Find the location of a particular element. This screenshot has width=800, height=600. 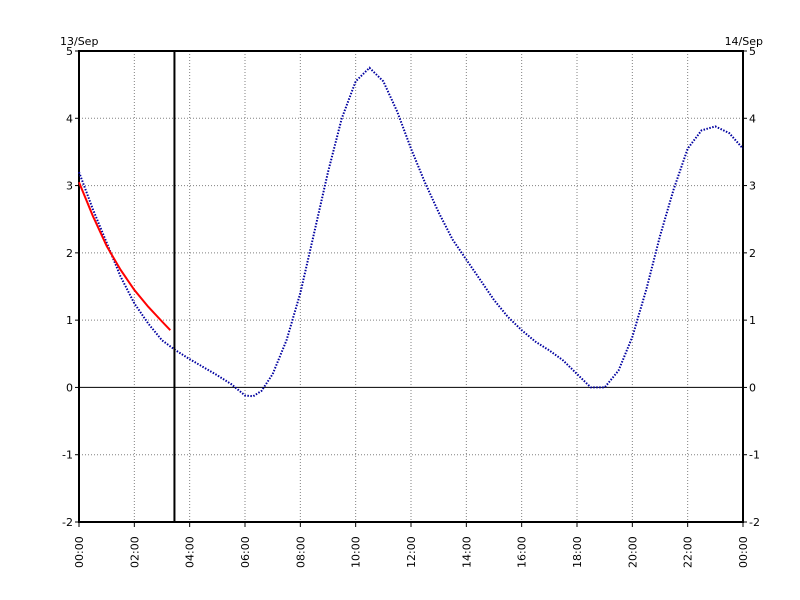

x-tick-label: 14:00 is located at coordinates (466, 552).